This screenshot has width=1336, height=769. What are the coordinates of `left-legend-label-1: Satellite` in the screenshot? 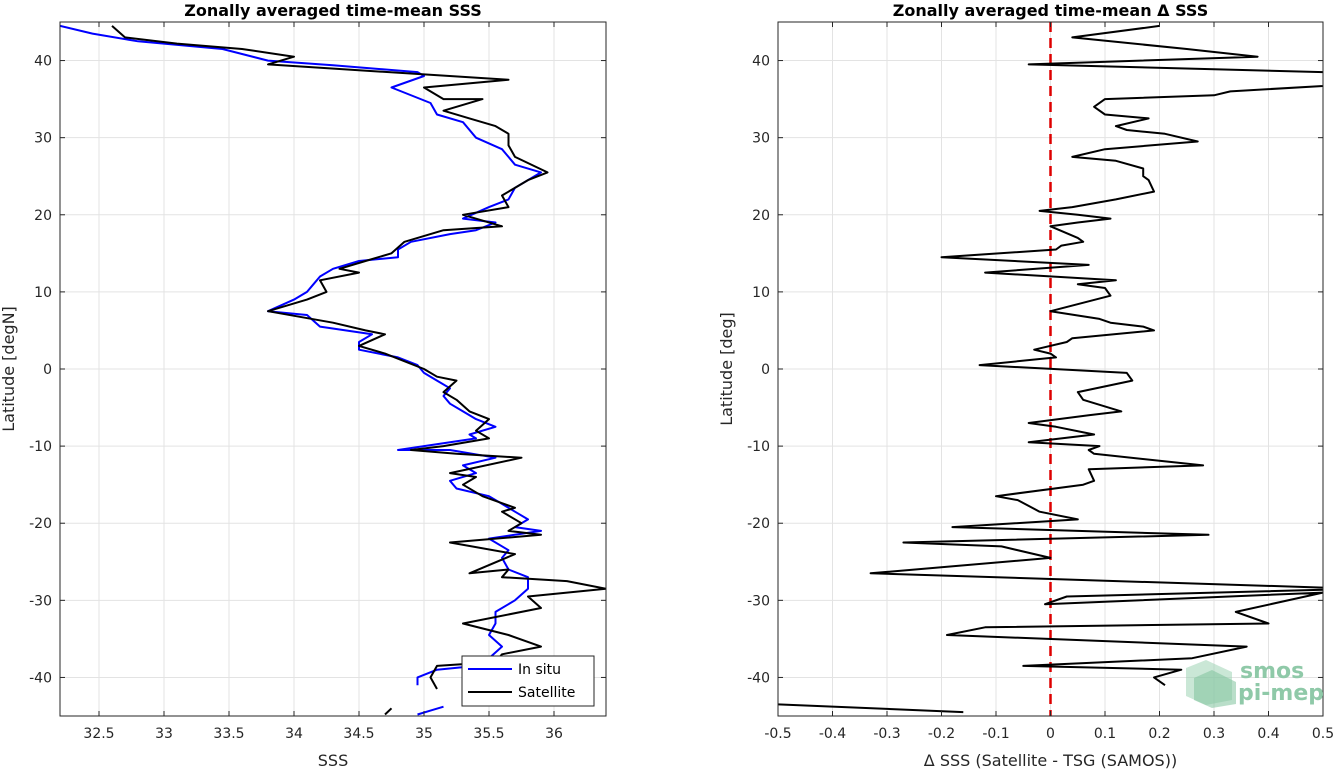 It's located at (546, 693).